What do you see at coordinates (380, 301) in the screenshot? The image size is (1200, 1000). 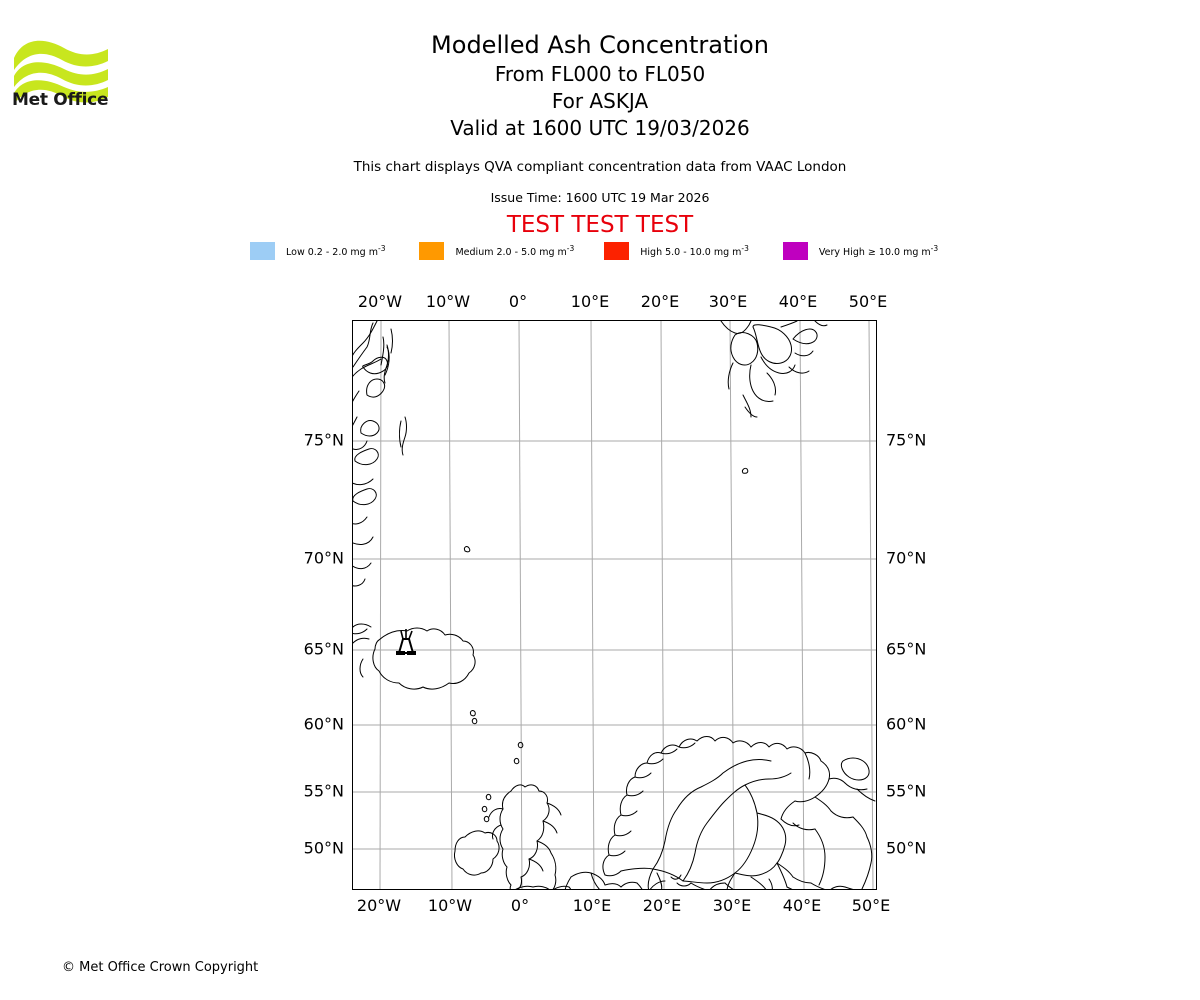 I see `lon-label-top-0: 20°W` at bounding box center [380, 301].